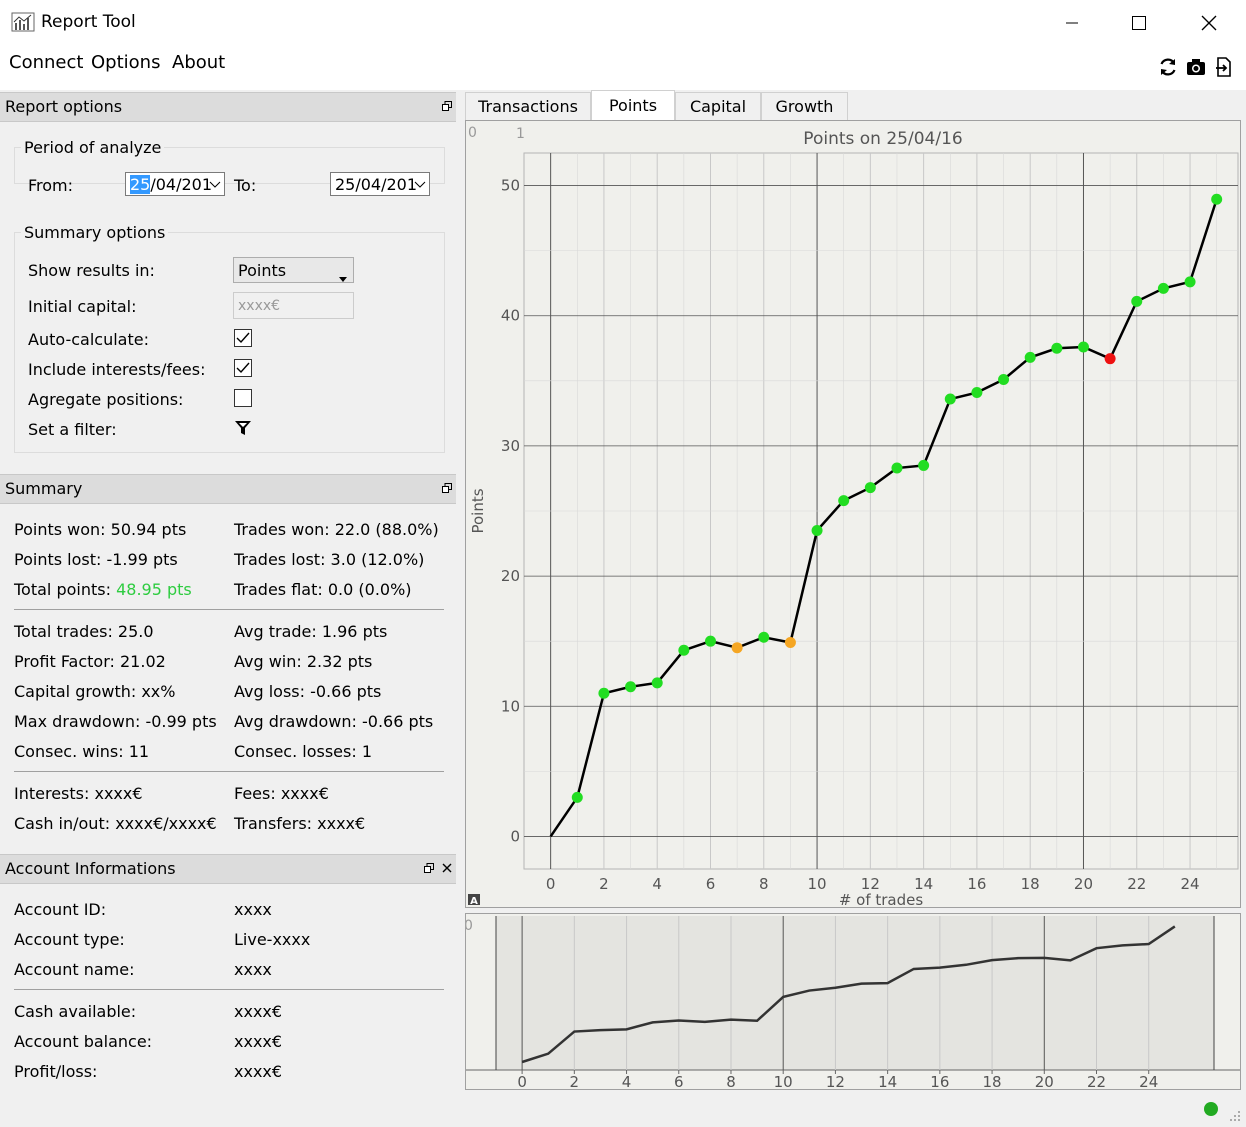 This screenshot has height=1127, width=1246. I want to click on account-header: Account Informations, so click(228, 869).